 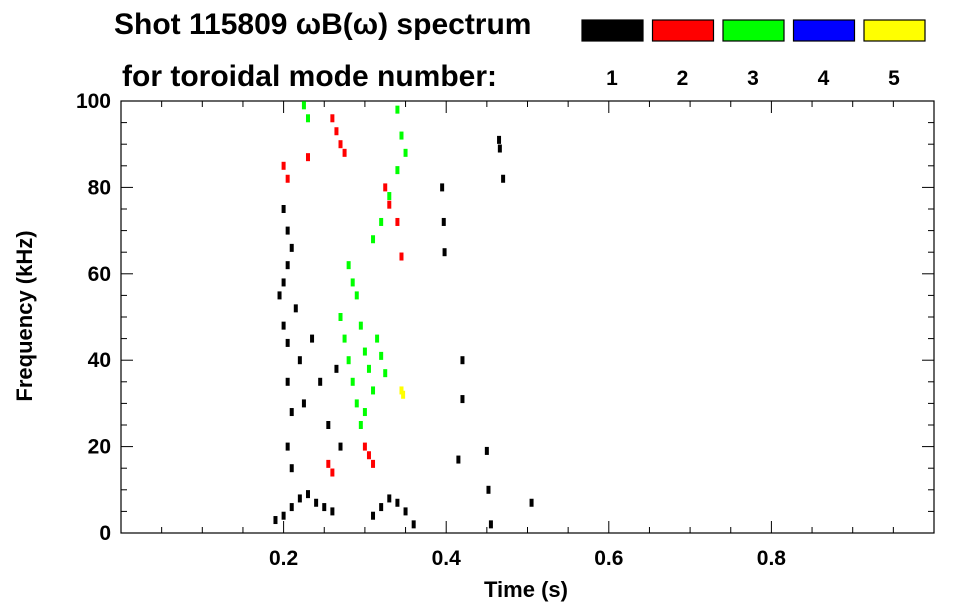 I want to click on y-axis-label: Frequency (kHz), so click(x=24, y=315).